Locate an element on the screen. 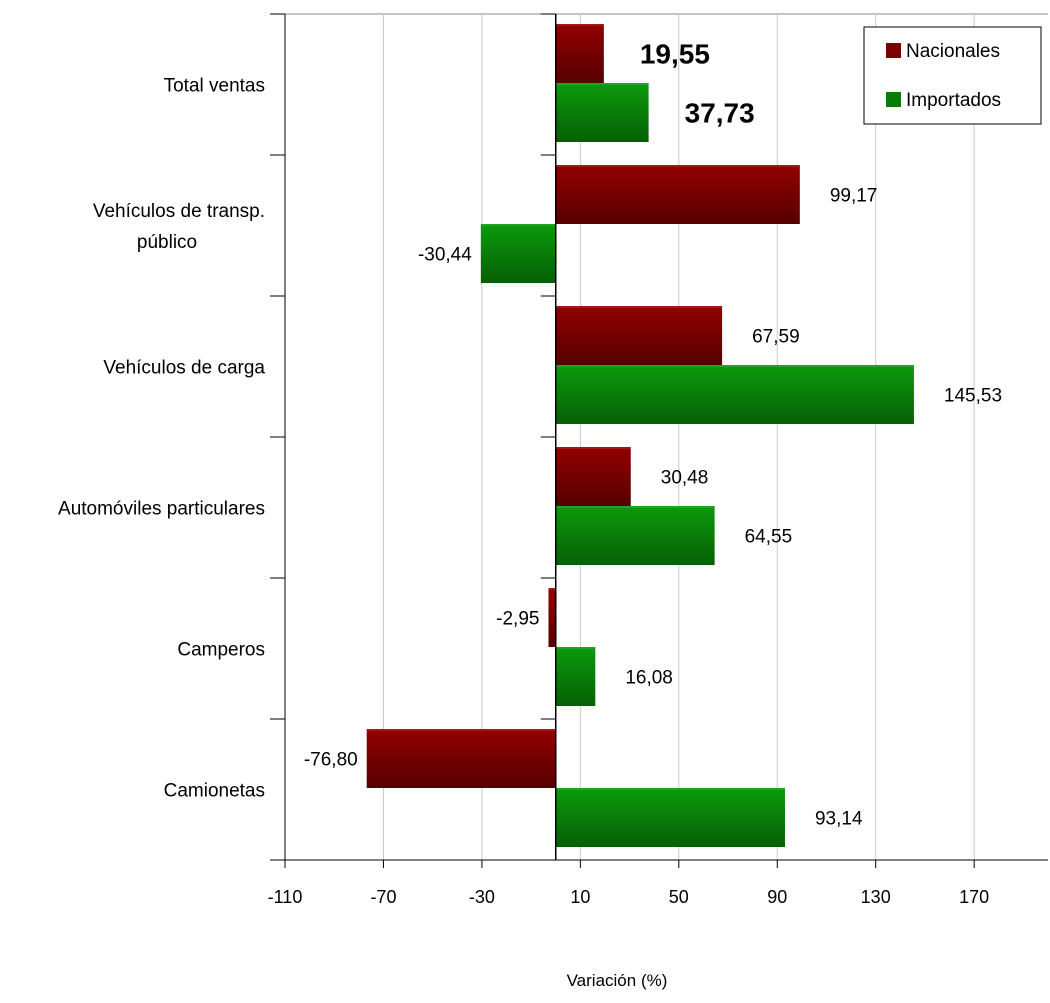  data-label: 64,55 is located at coordinates (769, 537).